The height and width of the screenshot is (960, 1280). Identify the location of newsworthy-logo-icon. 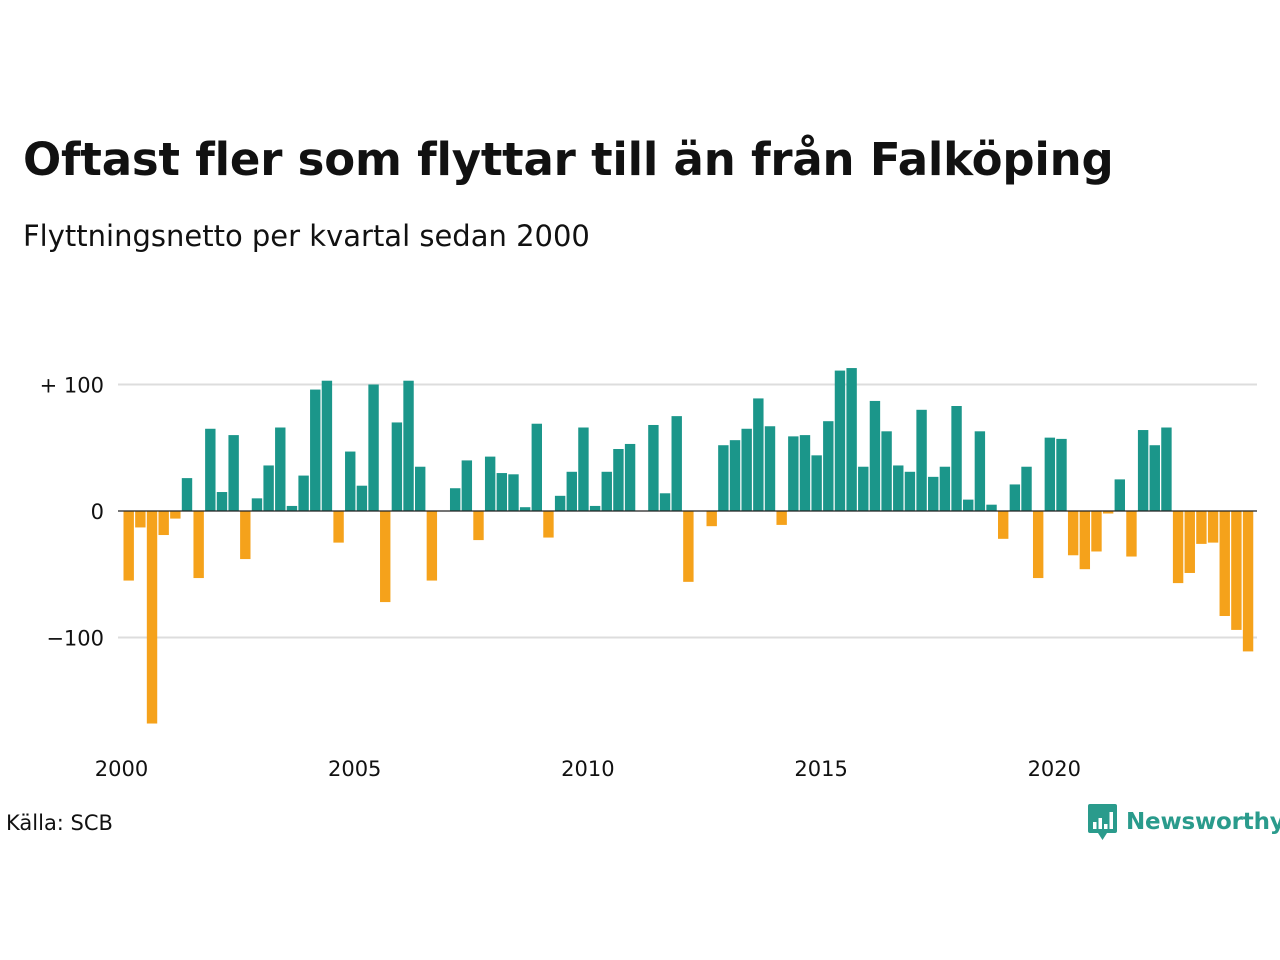
(1102, 822).